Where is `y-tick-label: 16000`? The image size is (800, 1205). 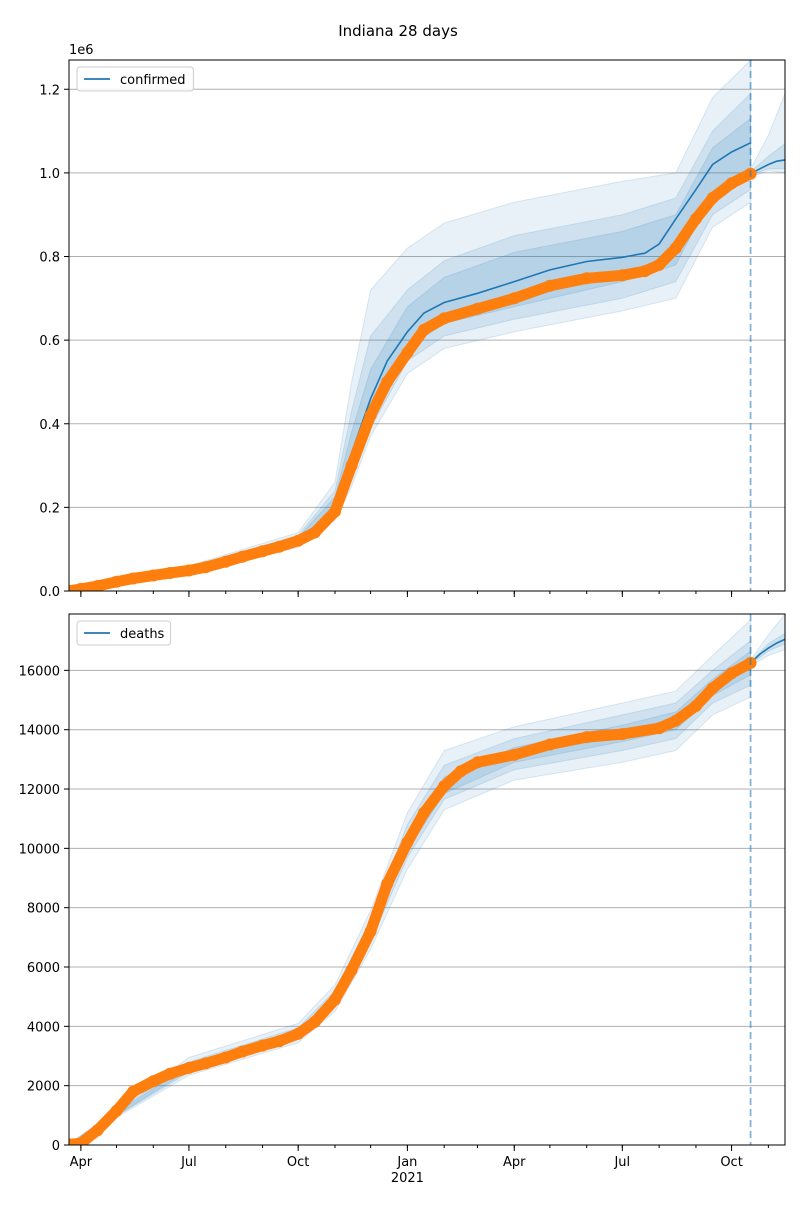 y-tick-label: 16000 is located at coordinates (39, 671).